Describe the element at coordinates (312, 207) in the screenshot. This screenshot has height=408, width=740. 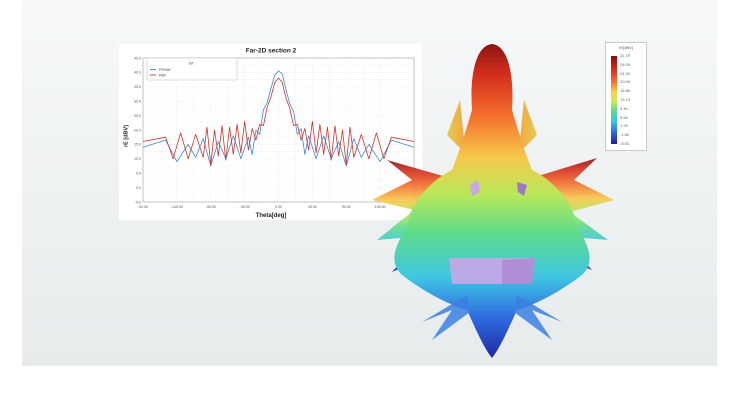
I see `x-tick-label: 45.00` at that location.